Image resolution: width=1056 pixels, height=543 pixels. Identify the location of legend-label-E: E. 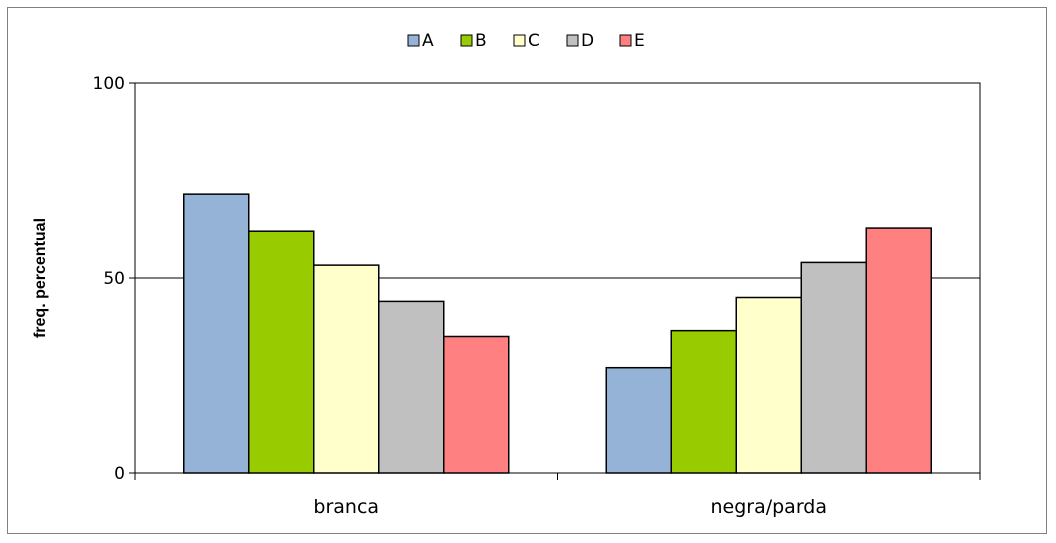
(639, 41).